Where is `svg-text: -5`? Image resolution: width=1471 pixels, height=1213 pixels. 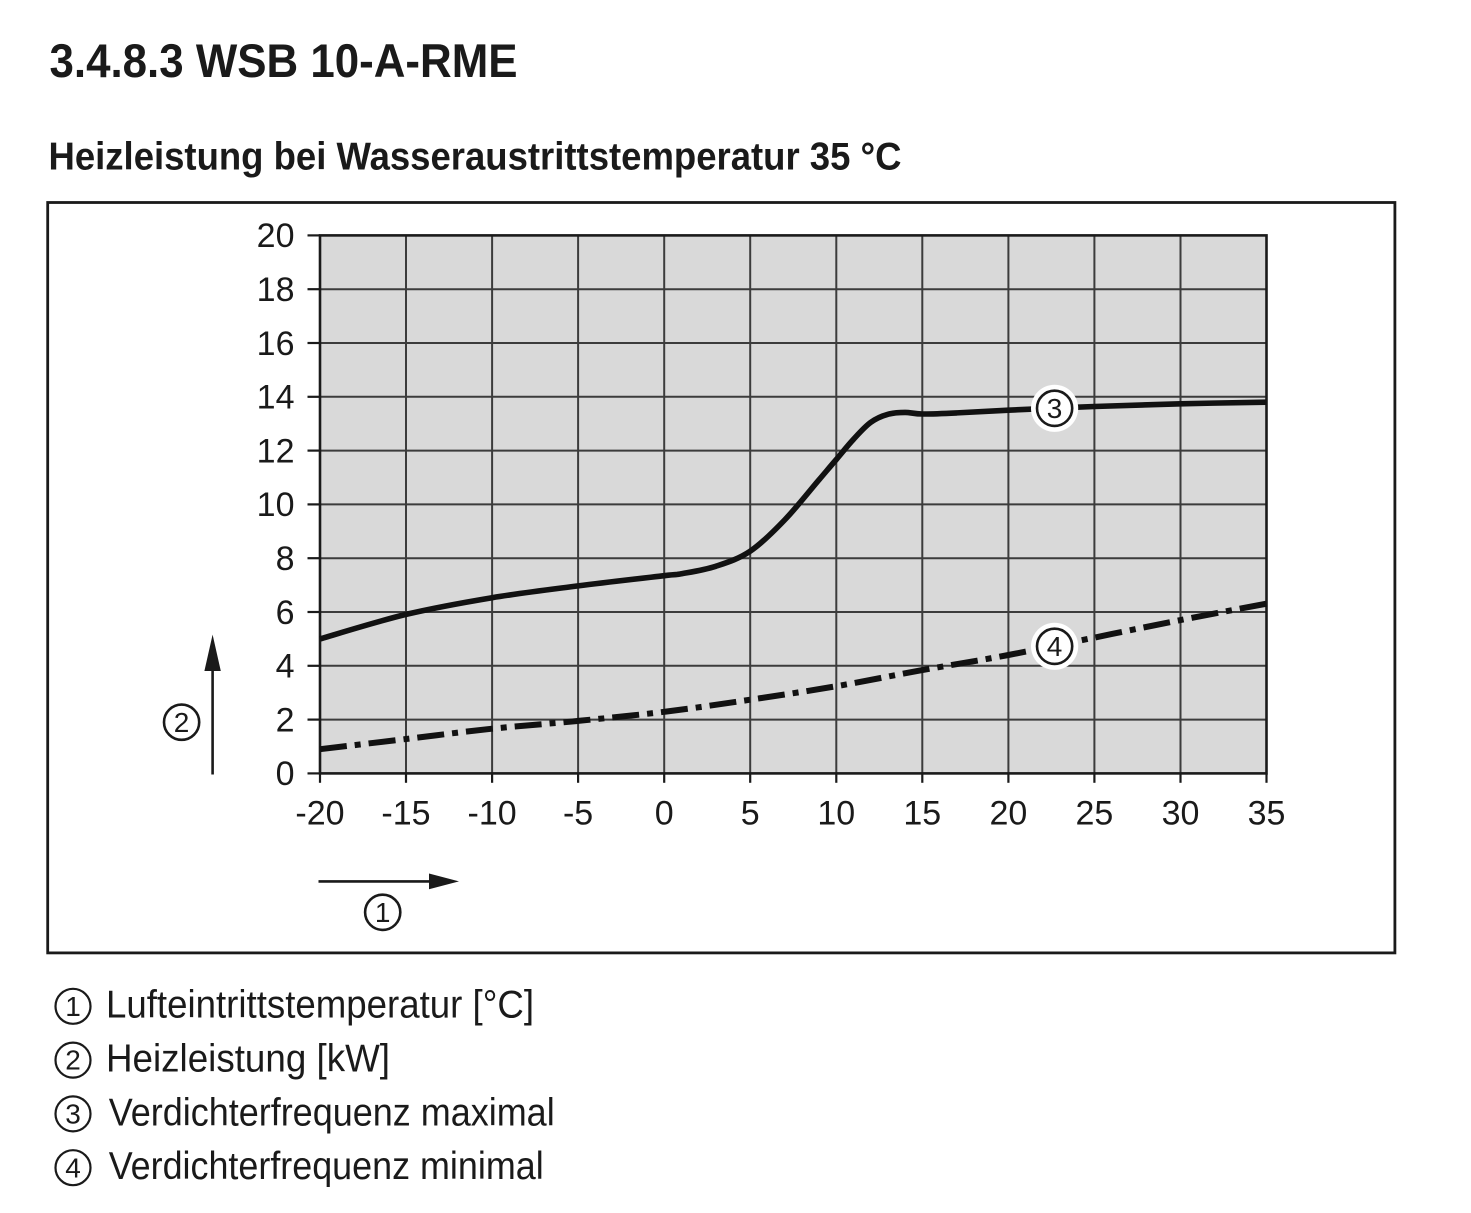 svg-text: -5 is located at coordinates (578, 813).